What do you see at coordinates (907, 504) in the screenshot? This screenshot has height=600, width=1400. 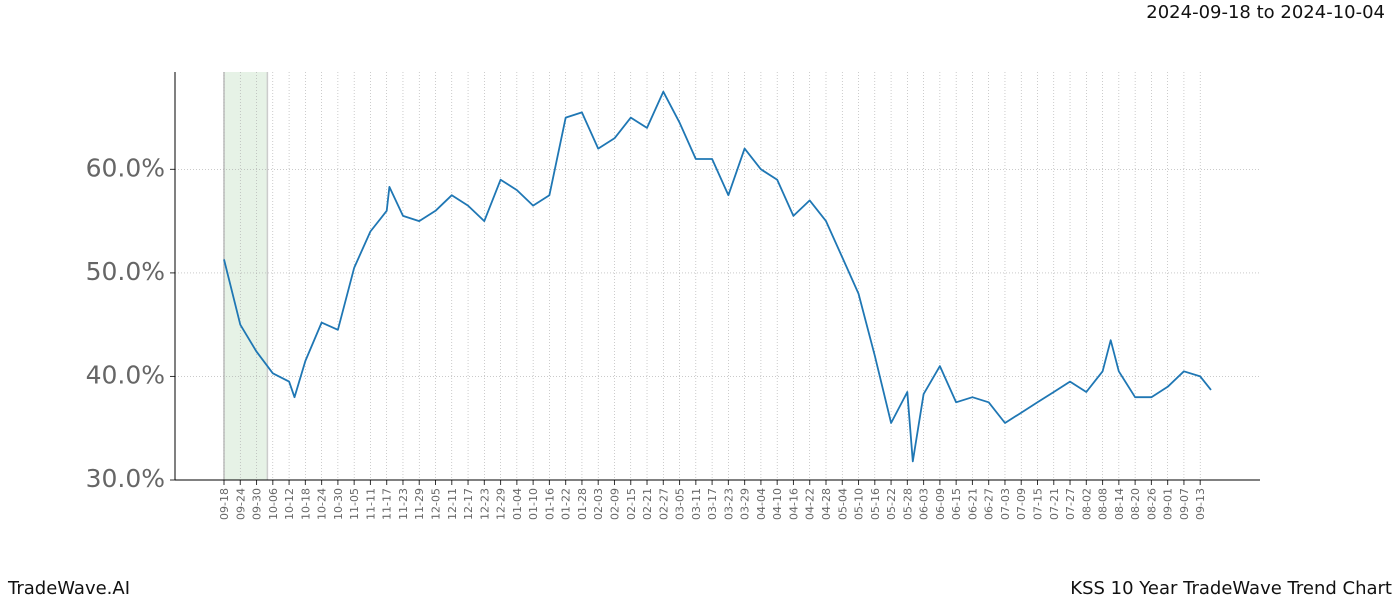 I see `x-tick-label: 05-28` at bounding box center [907, 504].